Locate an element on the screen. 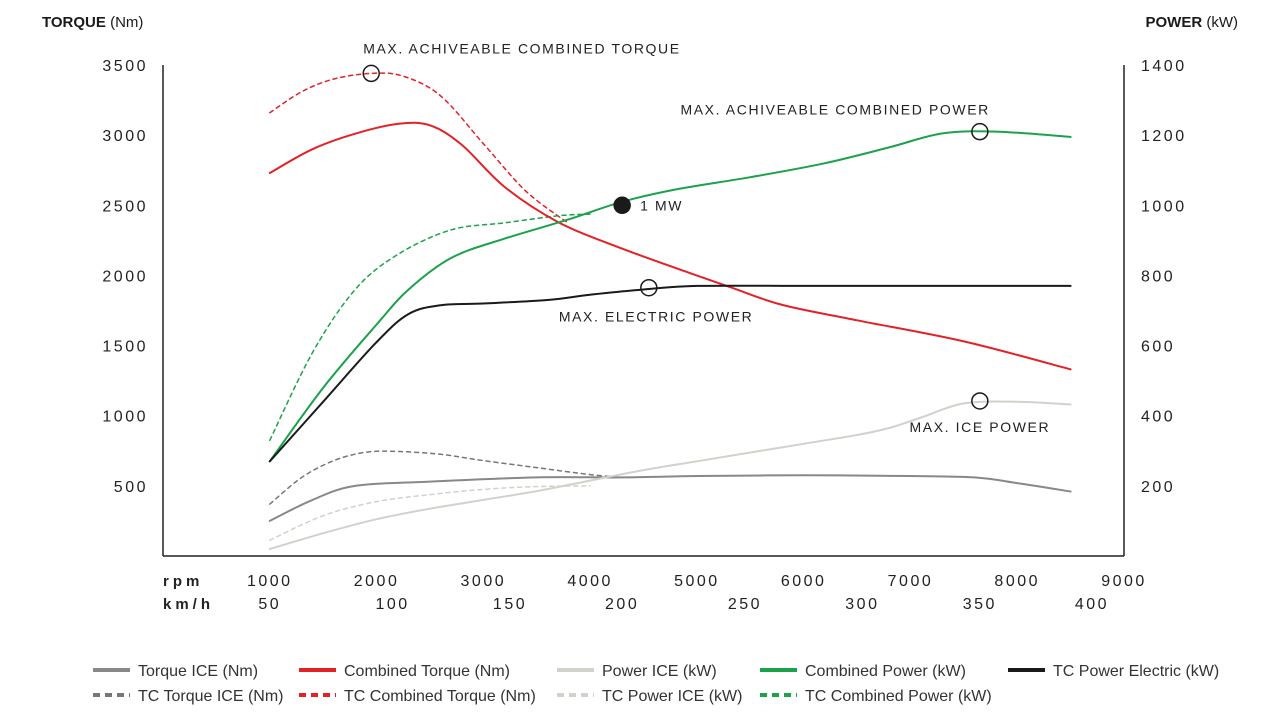  legend-item-tc-combined-torque-nm-dashed: TC Combined Torque (Nm) is located at coordinates (417, 696).